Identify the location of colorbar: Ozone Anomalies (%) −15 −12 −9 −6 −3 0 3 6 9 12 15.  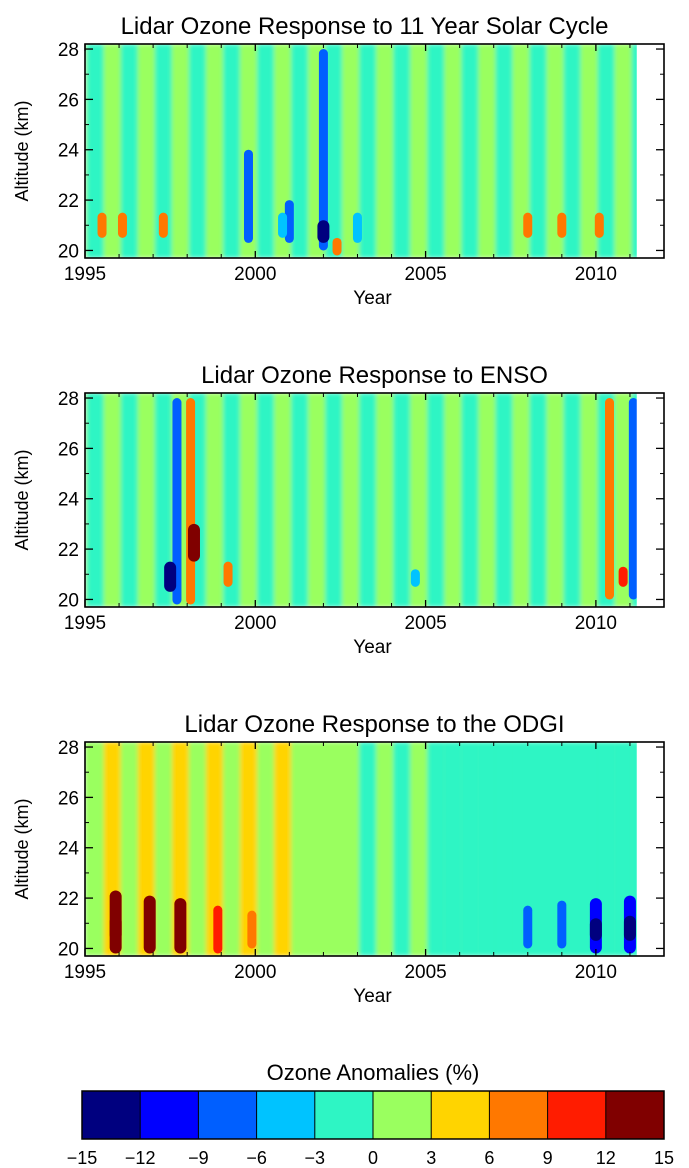
(370, 1114).